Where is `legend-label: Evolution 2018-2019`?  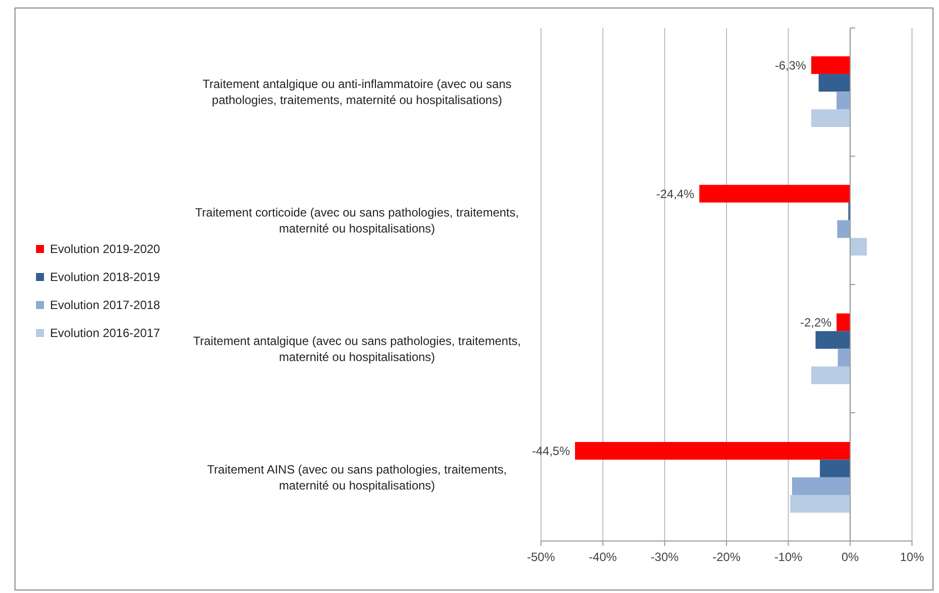
legend-label: Evolution 2018-2019 is located at coordinates (105, 277).